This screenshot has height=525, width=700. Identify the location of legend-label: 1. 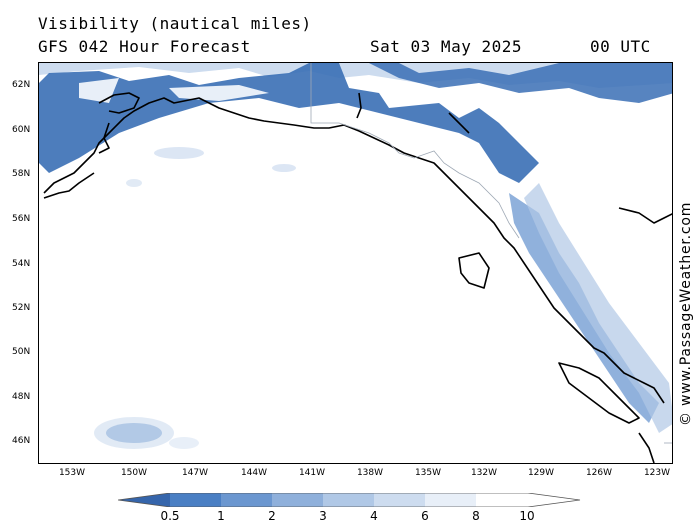
(221, 516).